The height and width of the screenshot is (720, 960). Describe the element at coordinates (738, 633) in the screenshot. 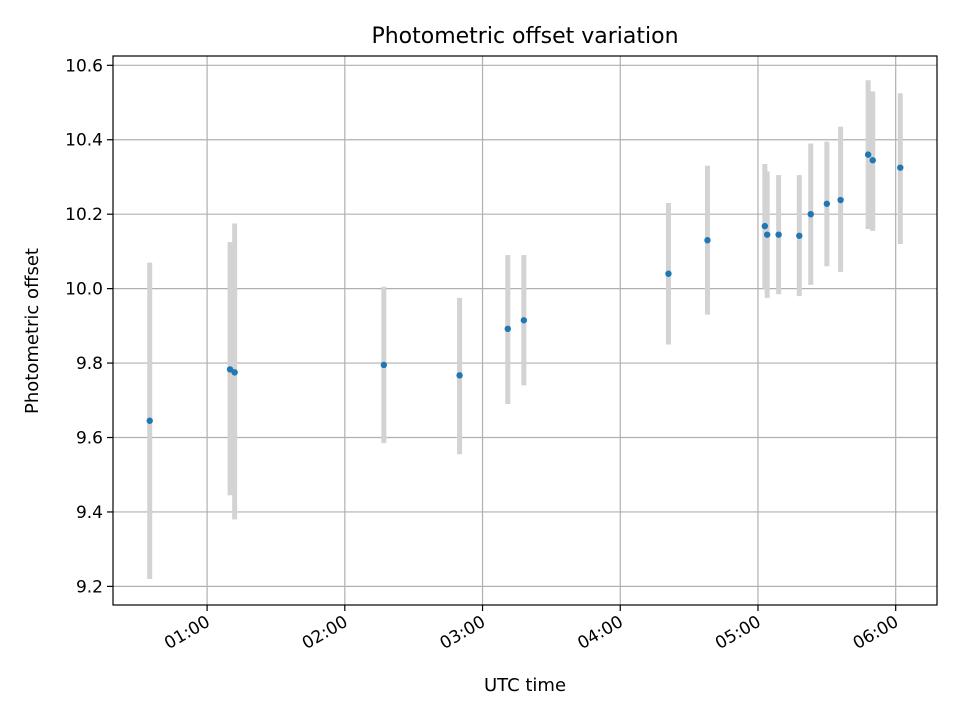

I see `x-tick-label: 05:00` at that location.